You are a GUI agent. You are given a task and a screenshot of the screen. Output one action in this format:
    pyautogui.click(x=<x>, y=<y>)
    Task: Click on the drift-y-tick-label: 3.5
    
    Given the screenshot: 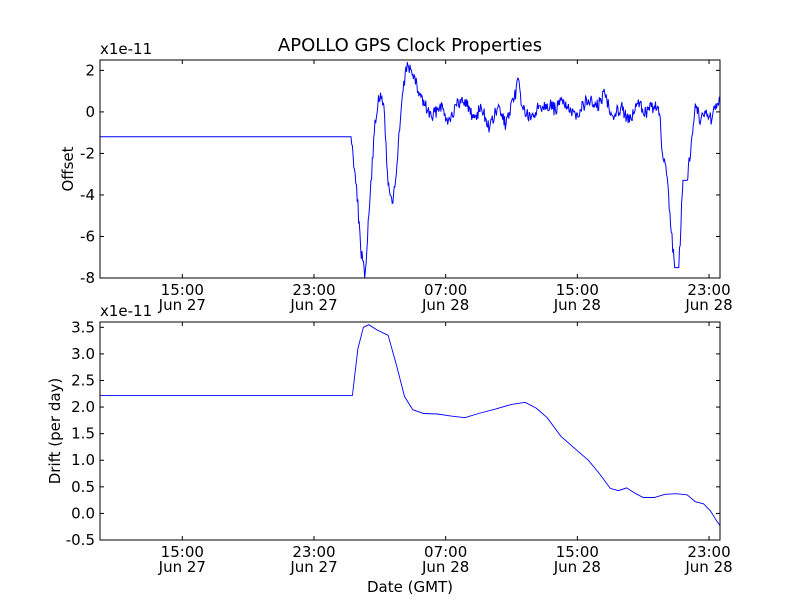 What is the action you would take?
    pyautogui.click(x=83, y=327)
    